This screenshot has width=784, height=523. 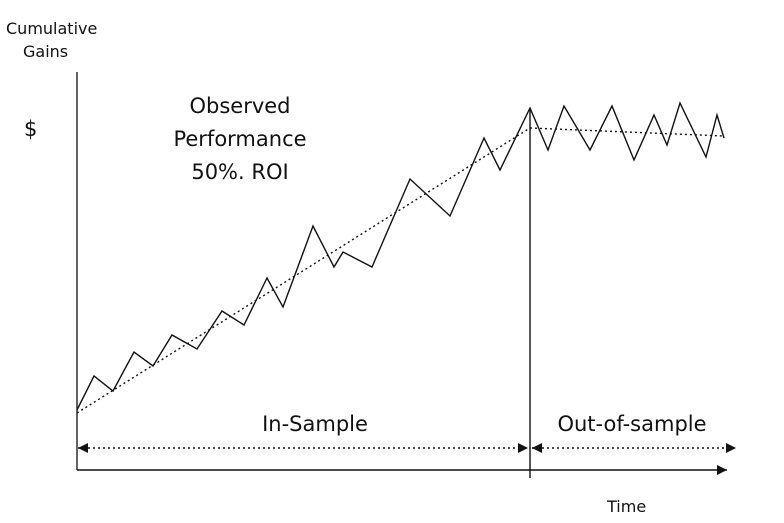 I want to click on out-of-sample-trend-line, so click(x=627, y=132).